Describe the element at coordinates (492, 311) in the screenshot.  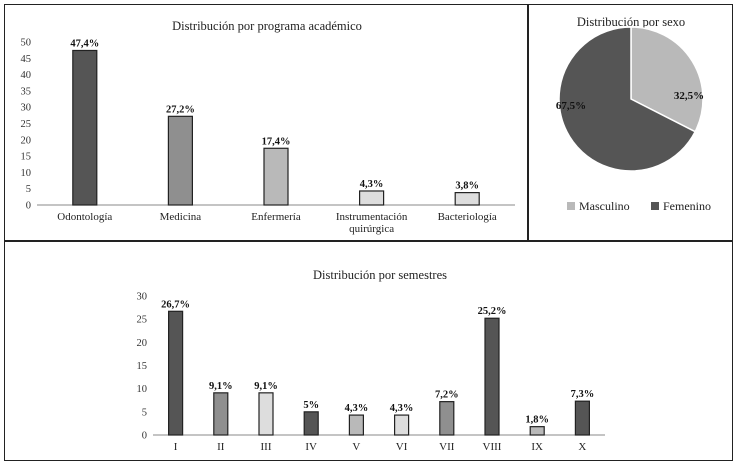
I see `semesters-data-label: 25,2%` at that location.